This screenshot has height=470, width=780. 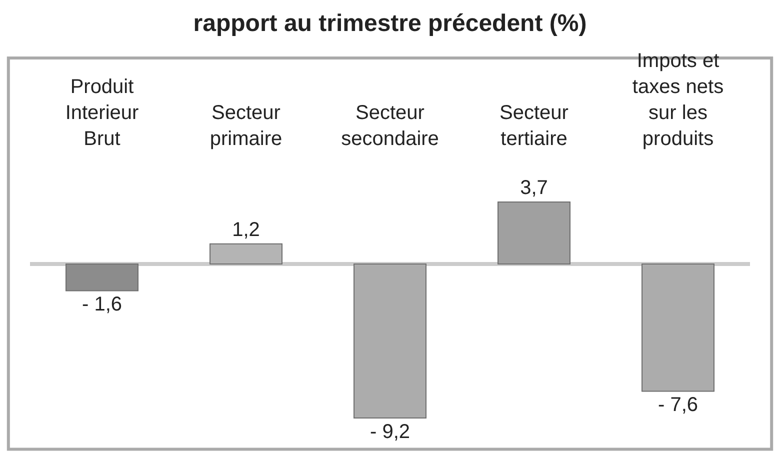 What do you see at coordinates (390, 126) in the screenshot?
I see `x-tick-label: Secteur secondaire` at bounding box center [390, 126].